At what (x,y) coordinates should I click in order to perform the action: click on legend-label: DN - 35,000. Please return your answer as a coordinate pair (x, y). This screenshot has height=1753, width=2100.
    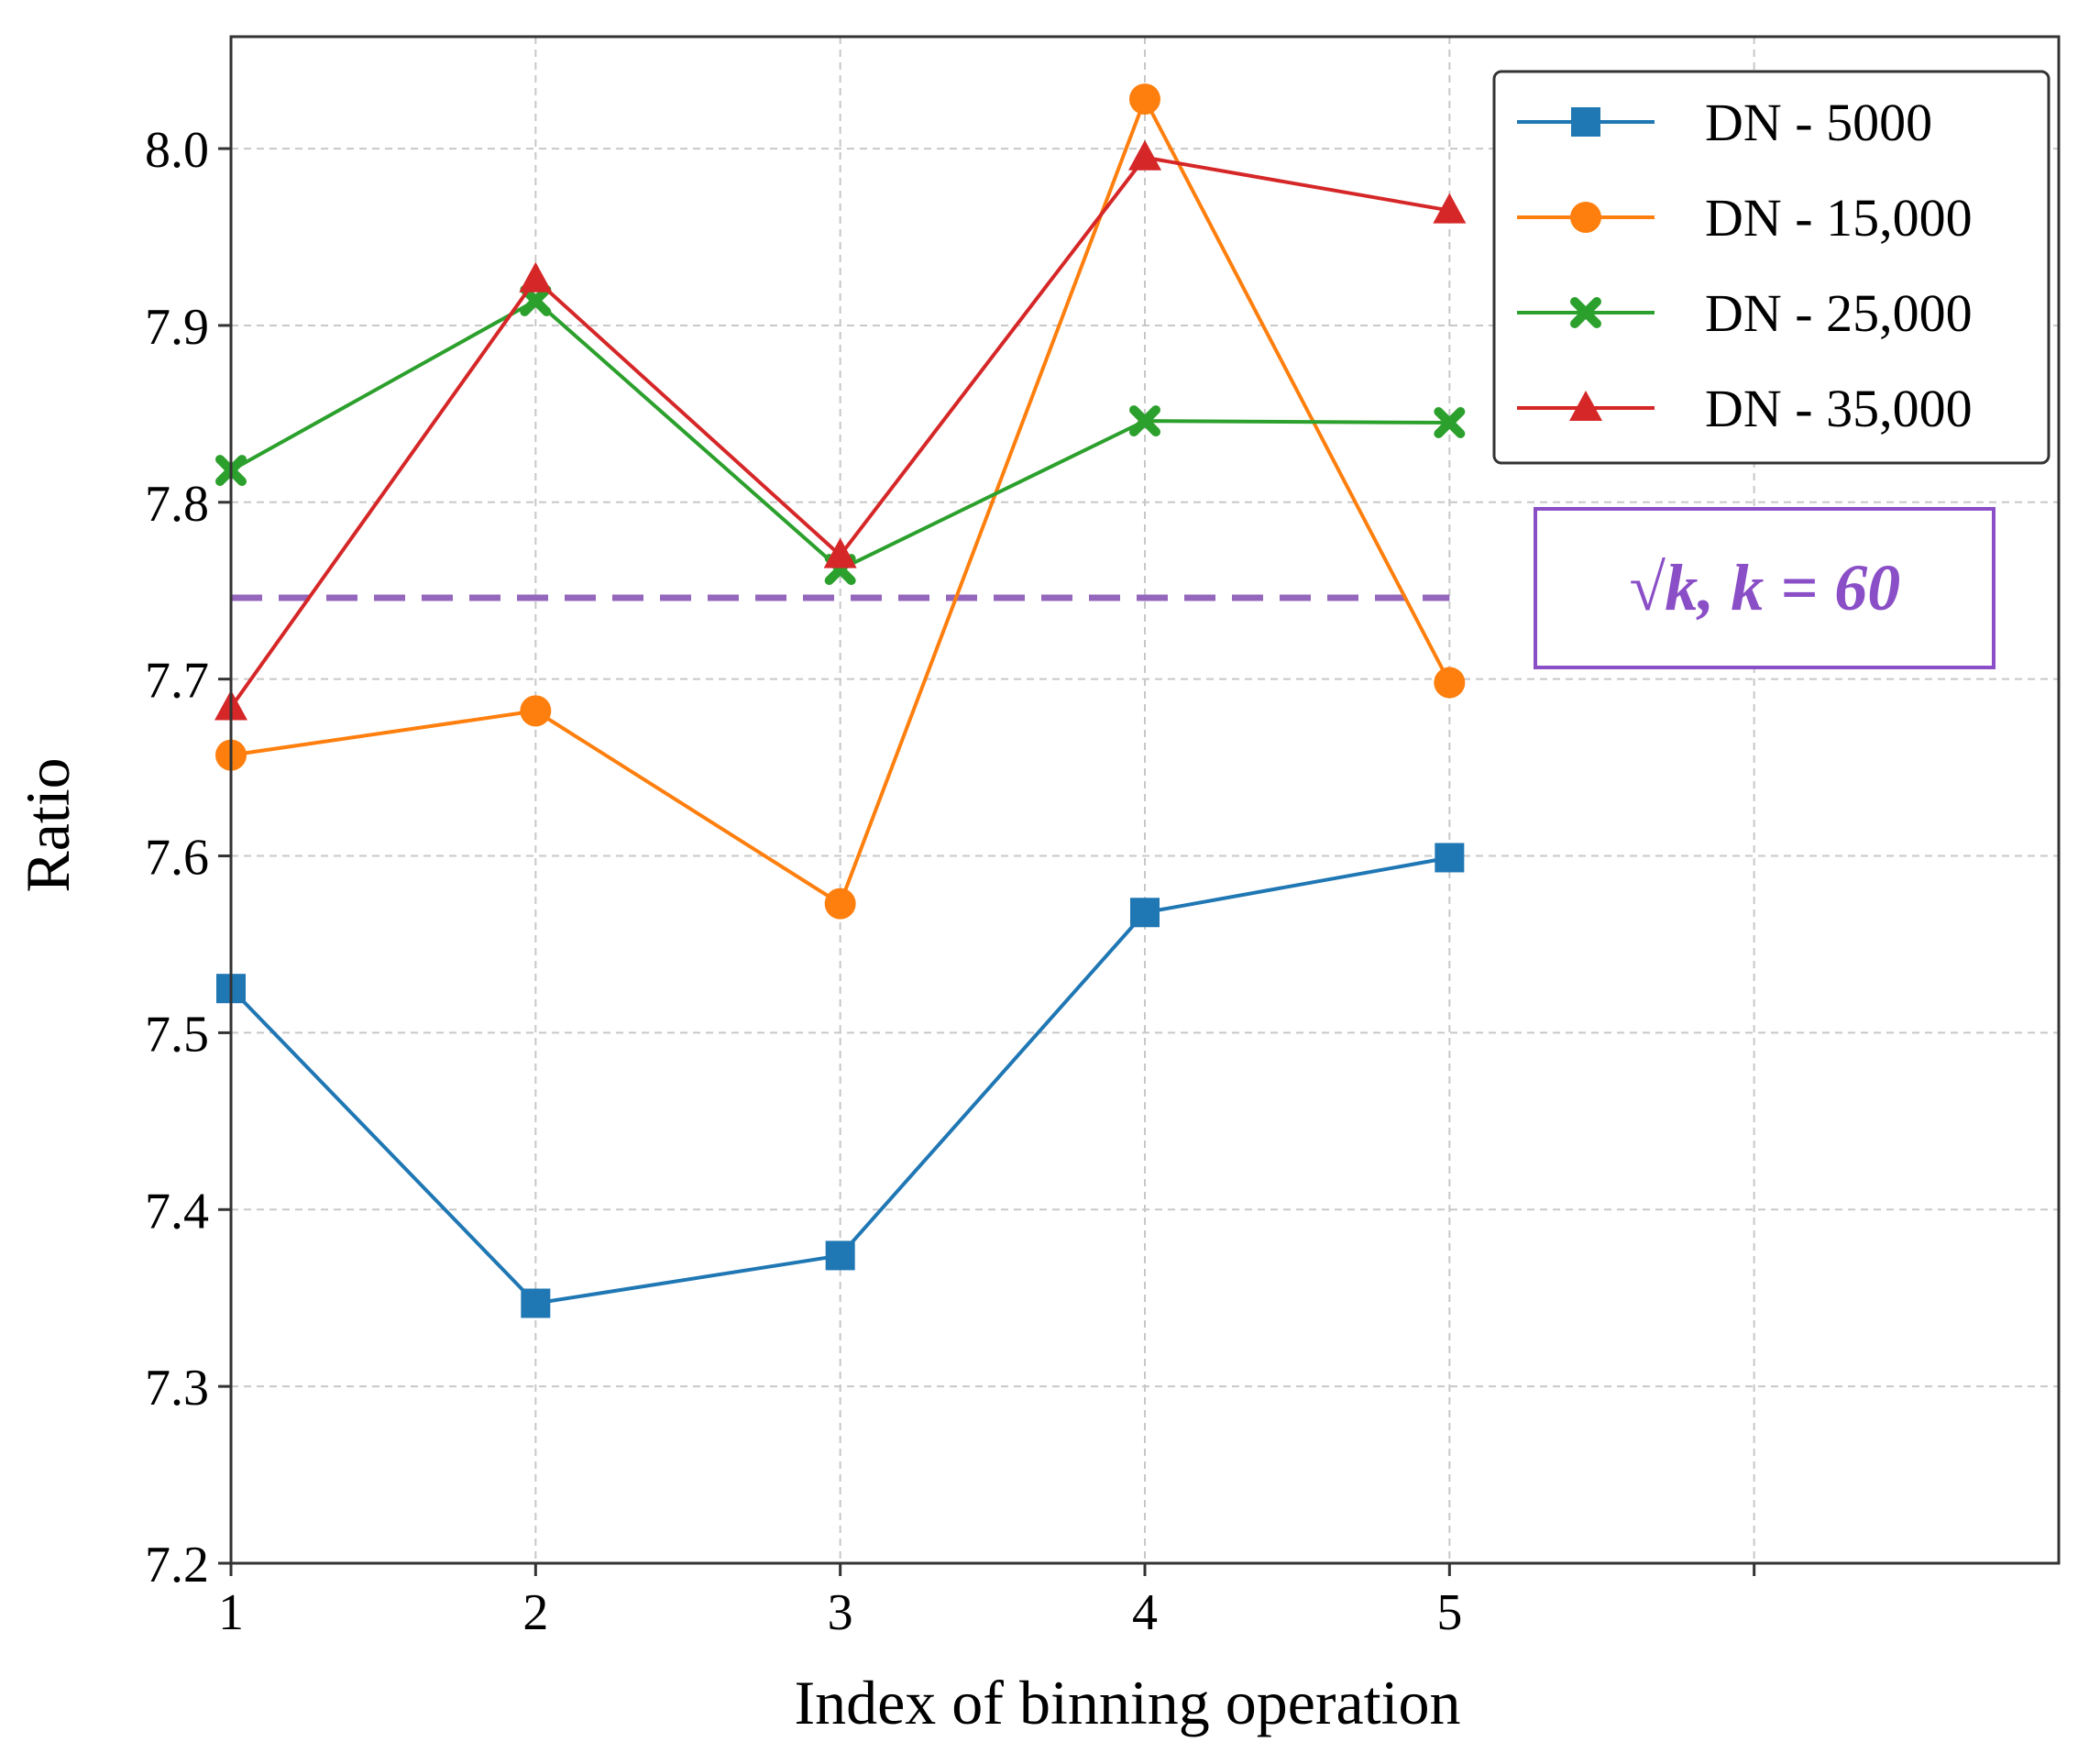
    Looking at the image, I should click on (1839, 408).